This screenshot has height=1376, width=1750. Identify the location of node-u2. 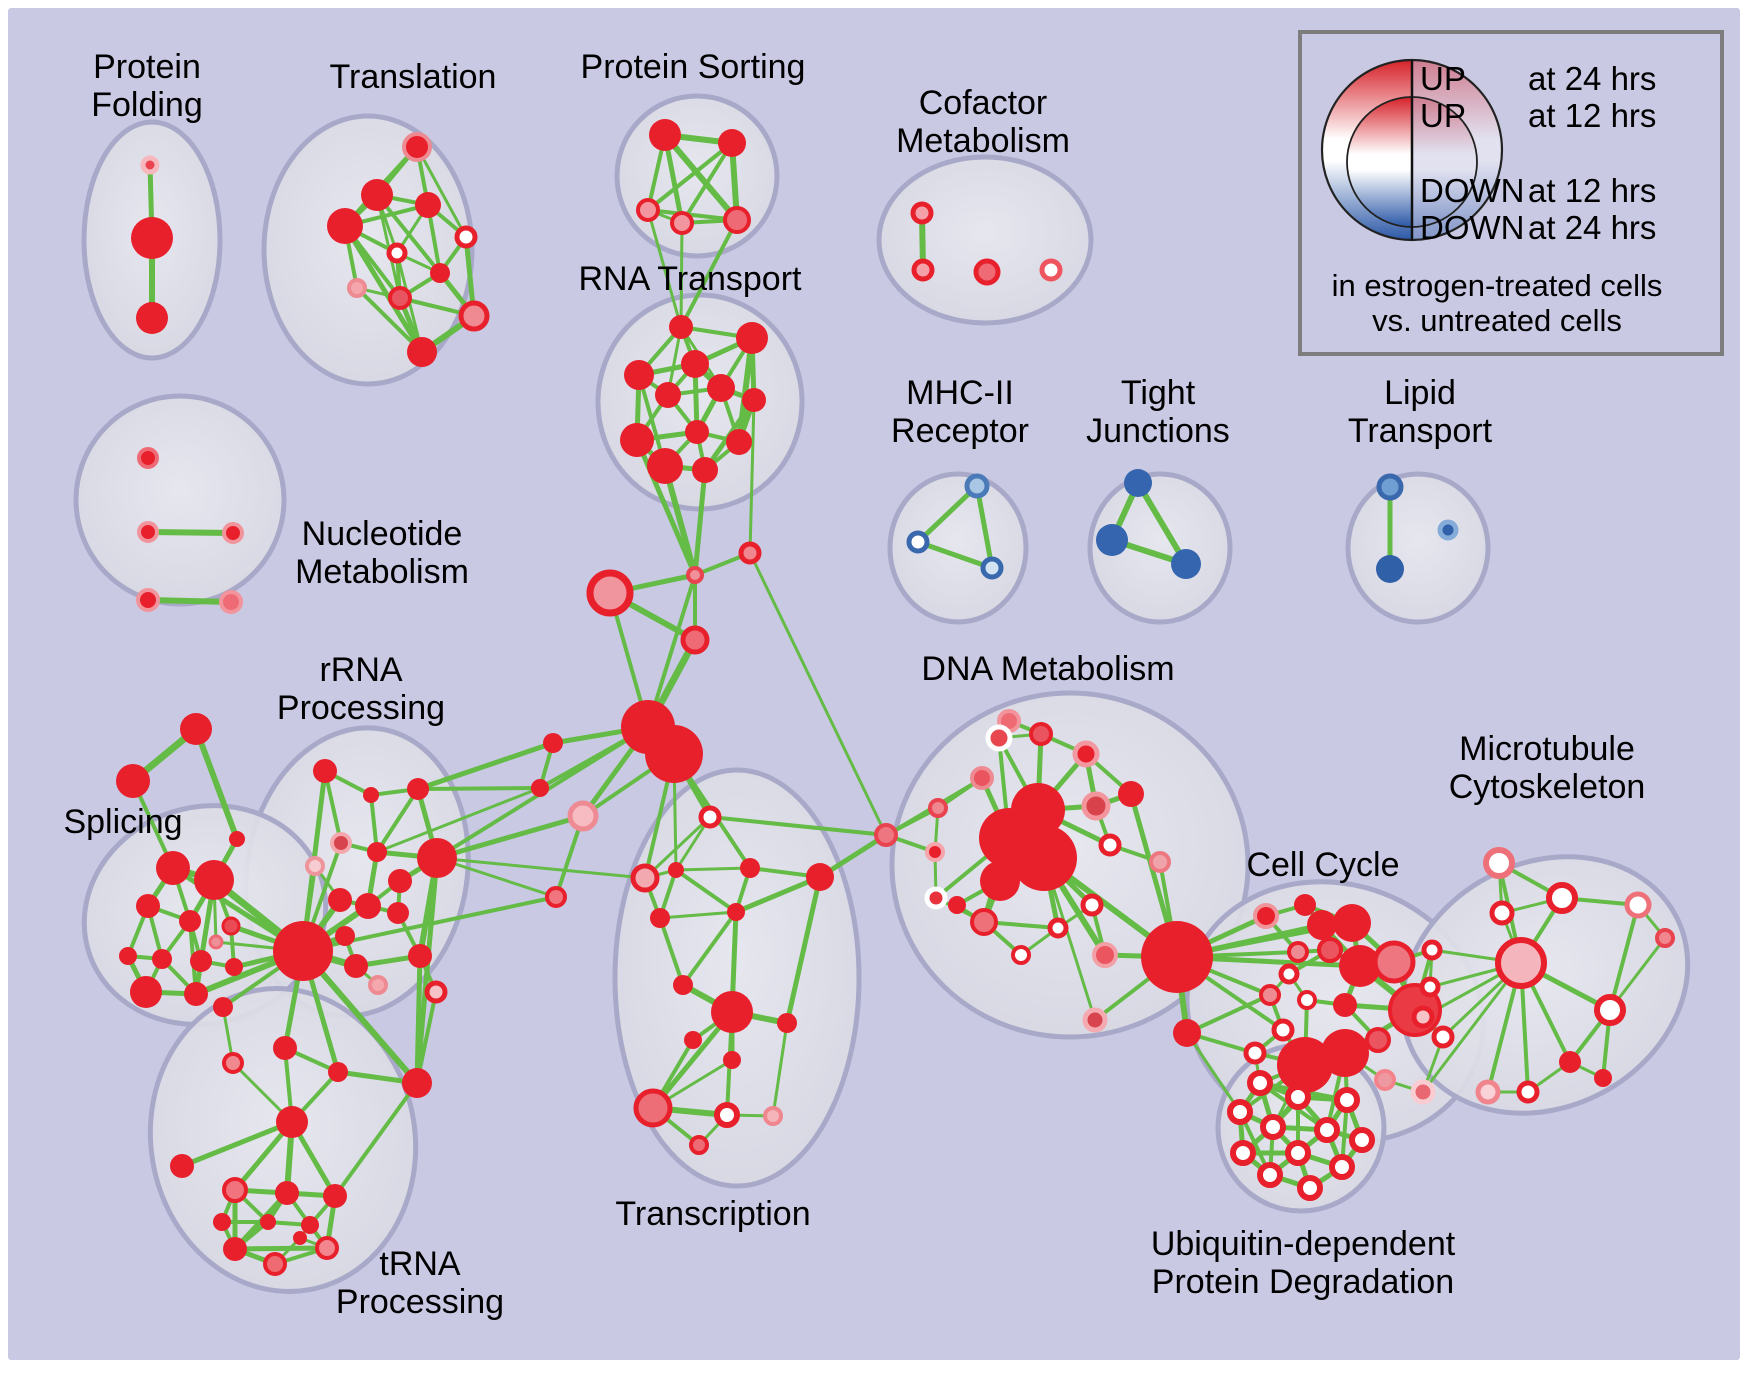
(1347, 1100).